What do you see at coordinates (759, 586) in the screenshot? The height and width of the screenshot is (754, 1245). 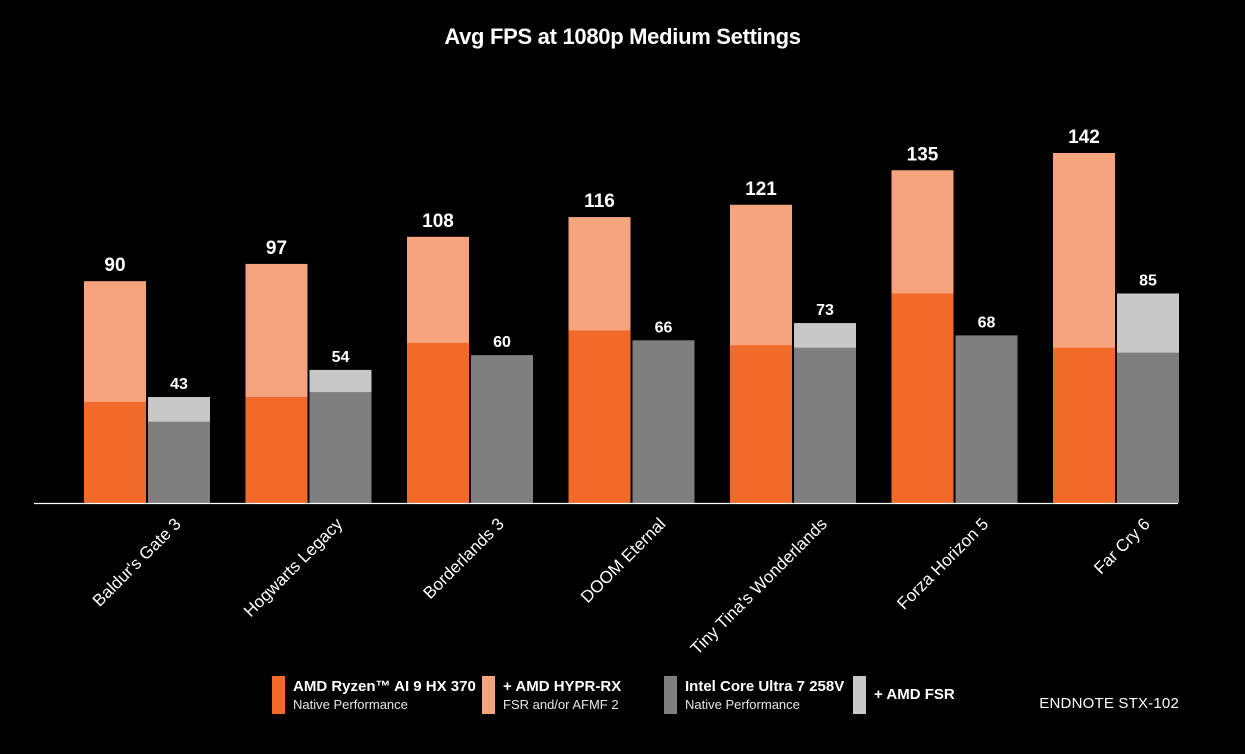 I see `x-tick-label: Tiny Tina's Wonderlands` at bounding box center [759, 586].